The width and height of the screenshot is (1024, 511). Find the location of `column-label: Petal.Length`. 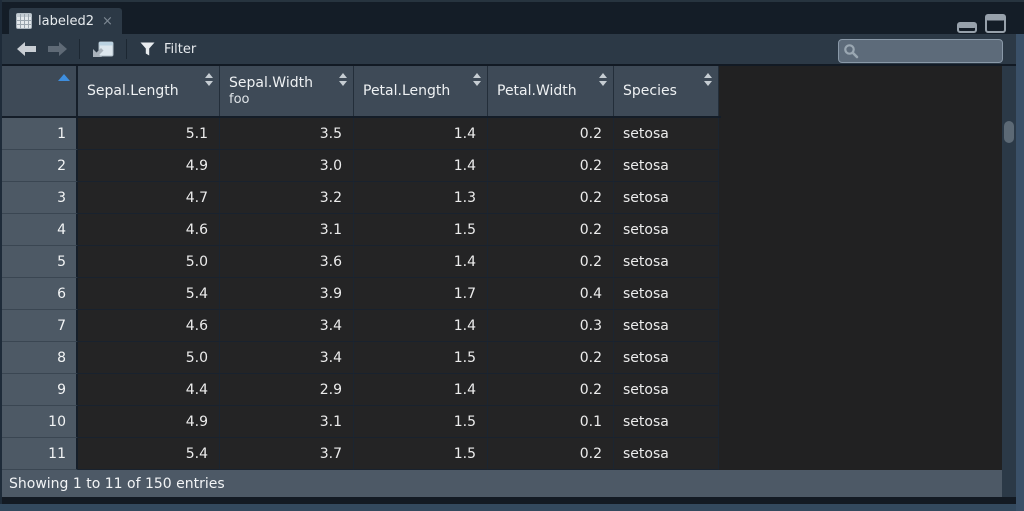

column-label: Petal.Length is located at coordinates (407, 91).